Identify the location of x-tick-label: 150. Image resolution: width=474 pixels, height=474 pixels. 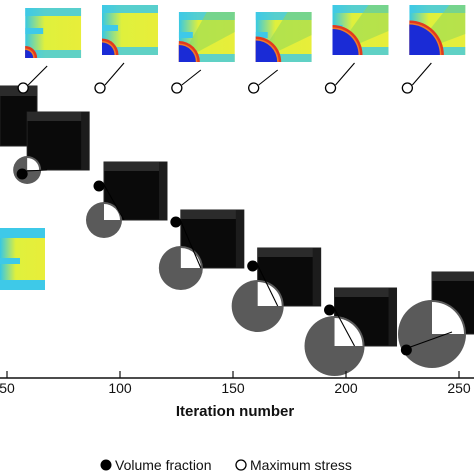
(233, 388).